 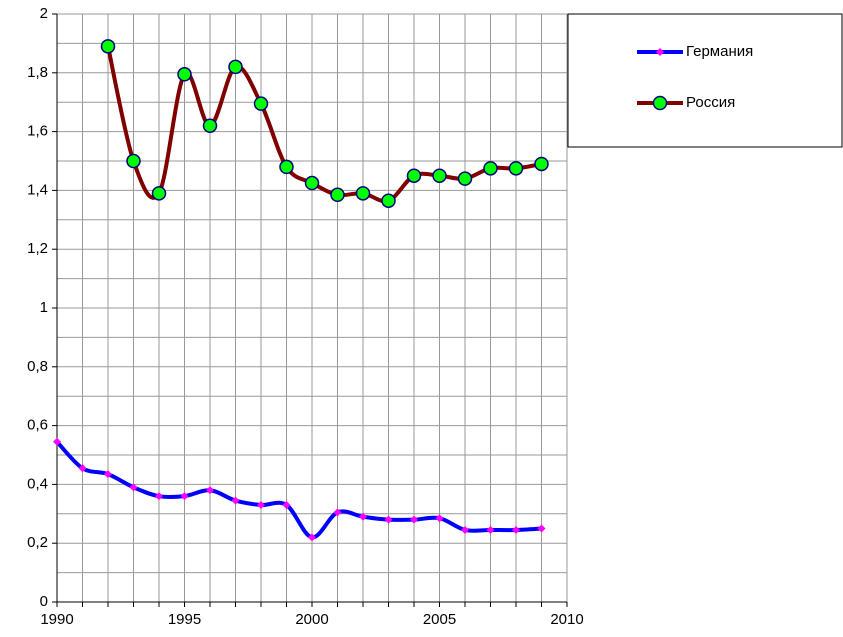 What do you see at coordinates (37, 425) in the screenshot?
I see `y-tick-label: 0,6` at bounding box center [37, 425].